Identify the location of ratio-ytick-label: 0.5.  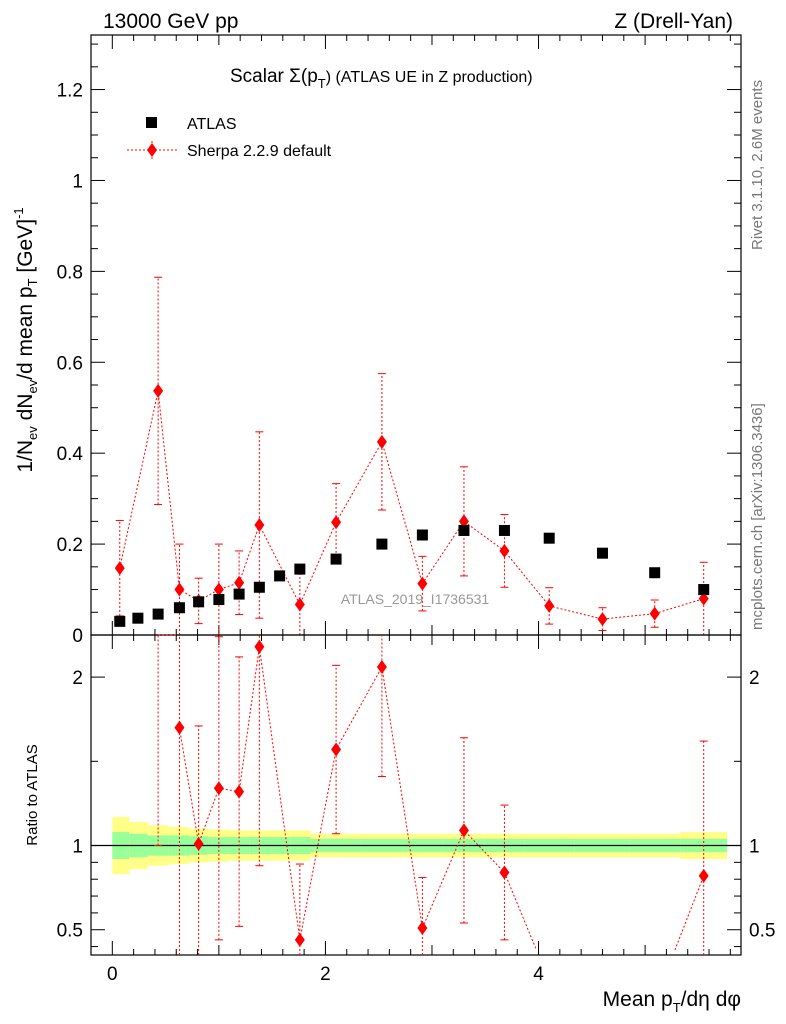
(70, 931).